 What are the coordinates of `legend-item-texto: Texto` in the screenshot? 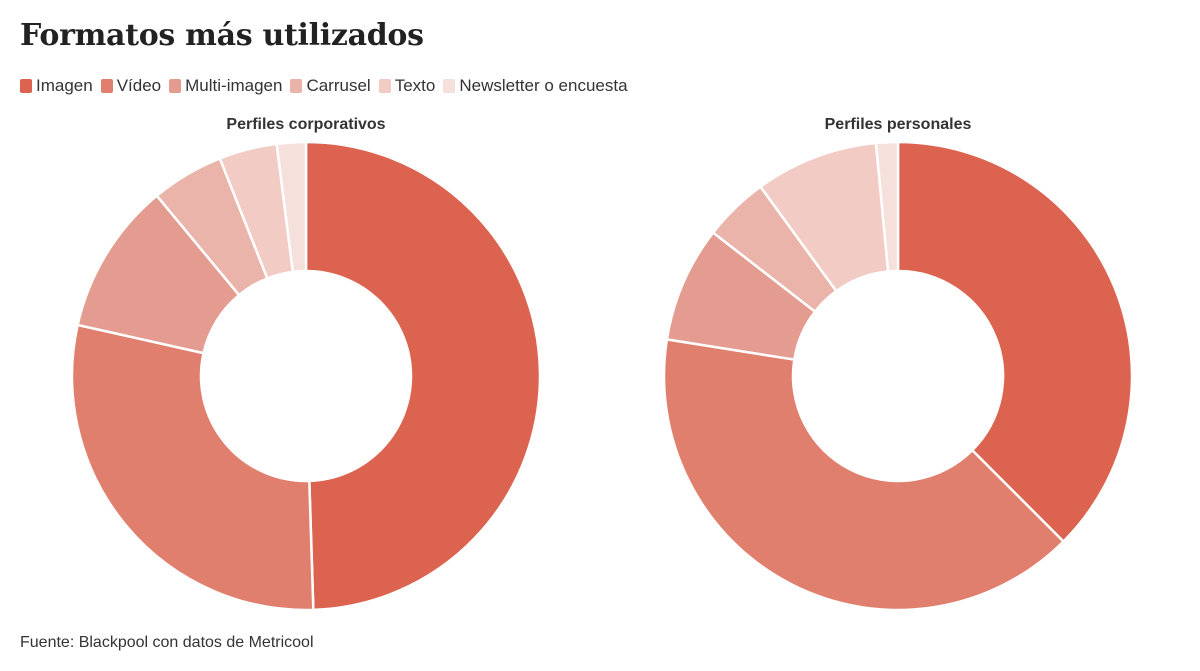 It's located at (407, 86).